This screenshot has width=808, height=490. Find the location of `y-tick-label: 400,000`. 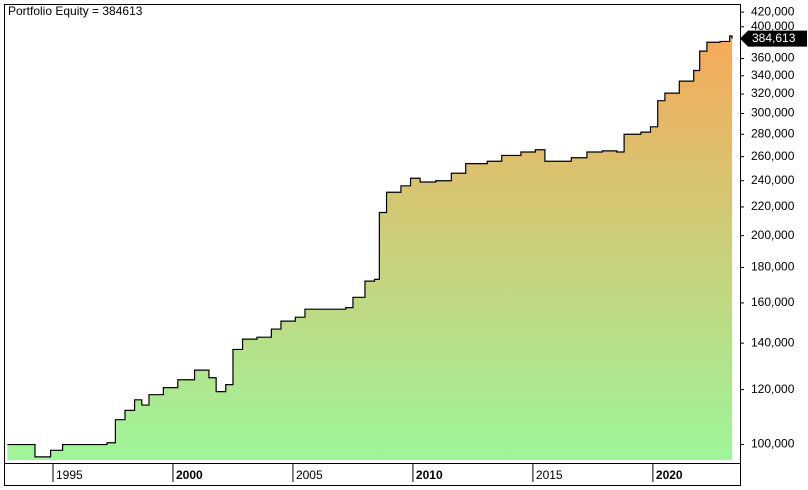

y-tick-label: 400,000 is located at coordinates (773, 26).